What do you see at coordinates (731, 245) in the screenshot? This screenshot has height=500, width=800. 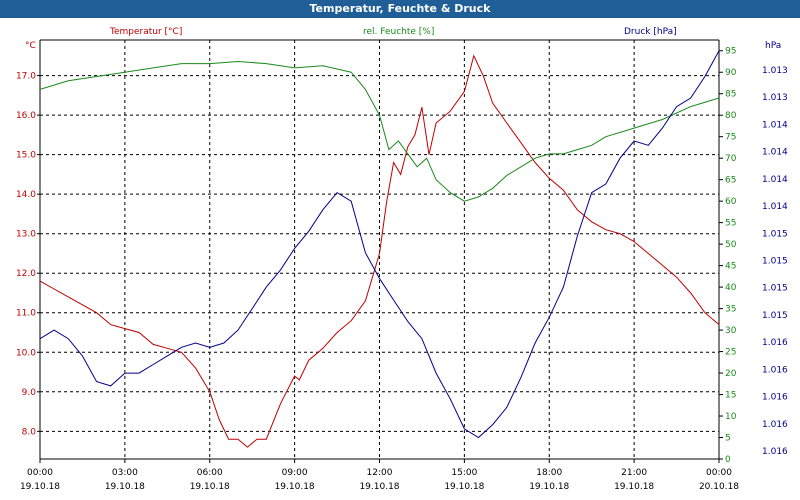 I see `humidity-tick-label: 50` at bounding box center [731, 245].